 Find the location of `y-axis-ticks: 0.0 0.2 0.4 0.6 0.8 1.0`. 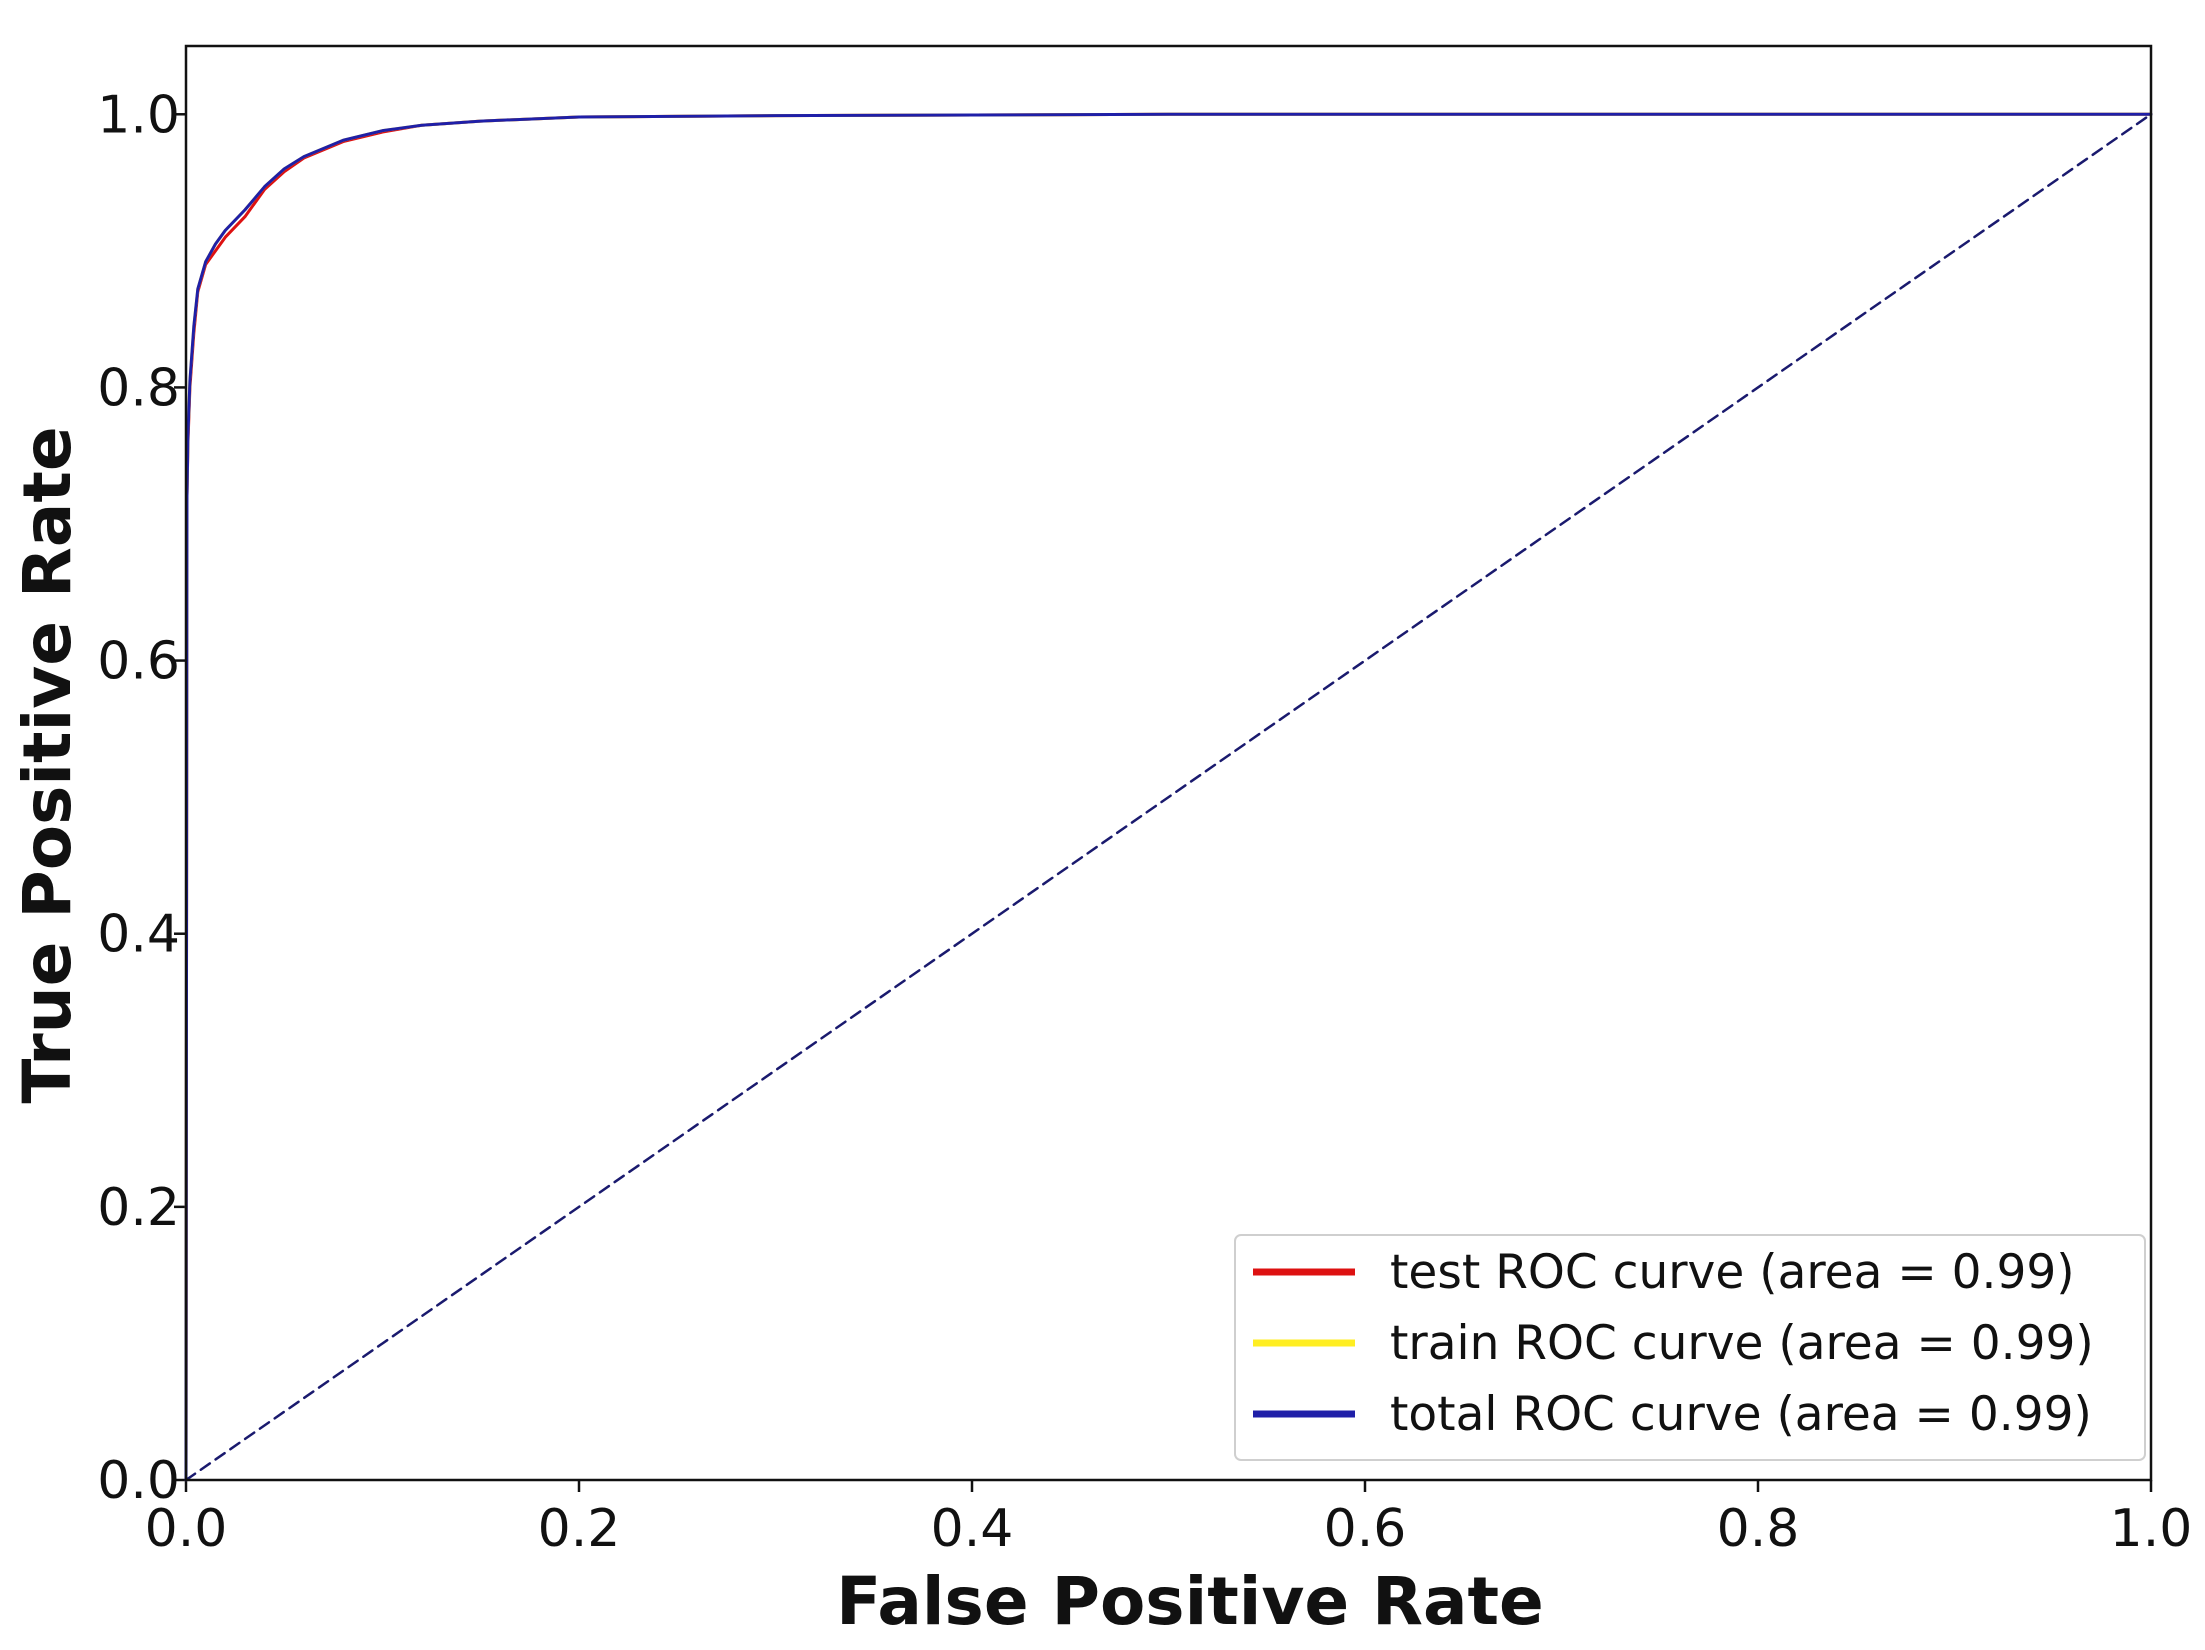

y-axis-ticks: 0.0 0.2 0.4 0.6 0.8 1.0 is located at coordinates (141, 798).